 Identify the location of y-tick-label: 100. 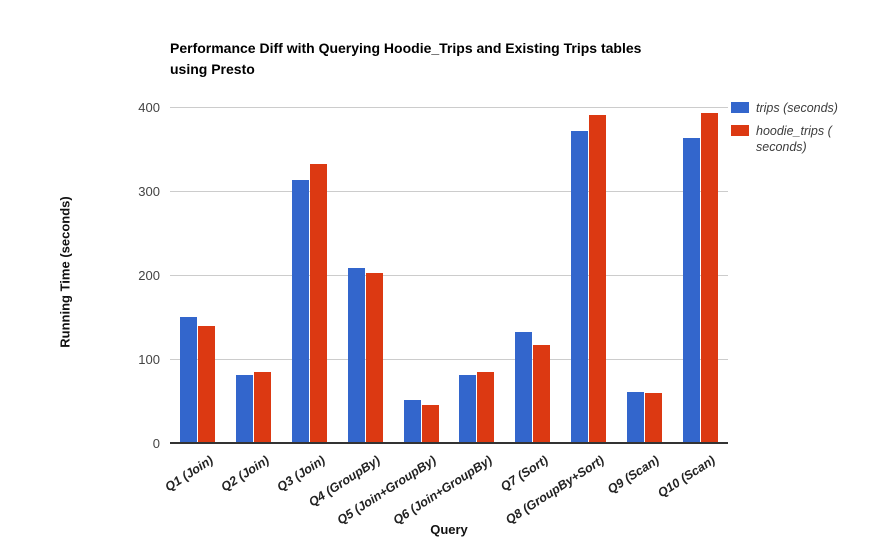
(149, 359).